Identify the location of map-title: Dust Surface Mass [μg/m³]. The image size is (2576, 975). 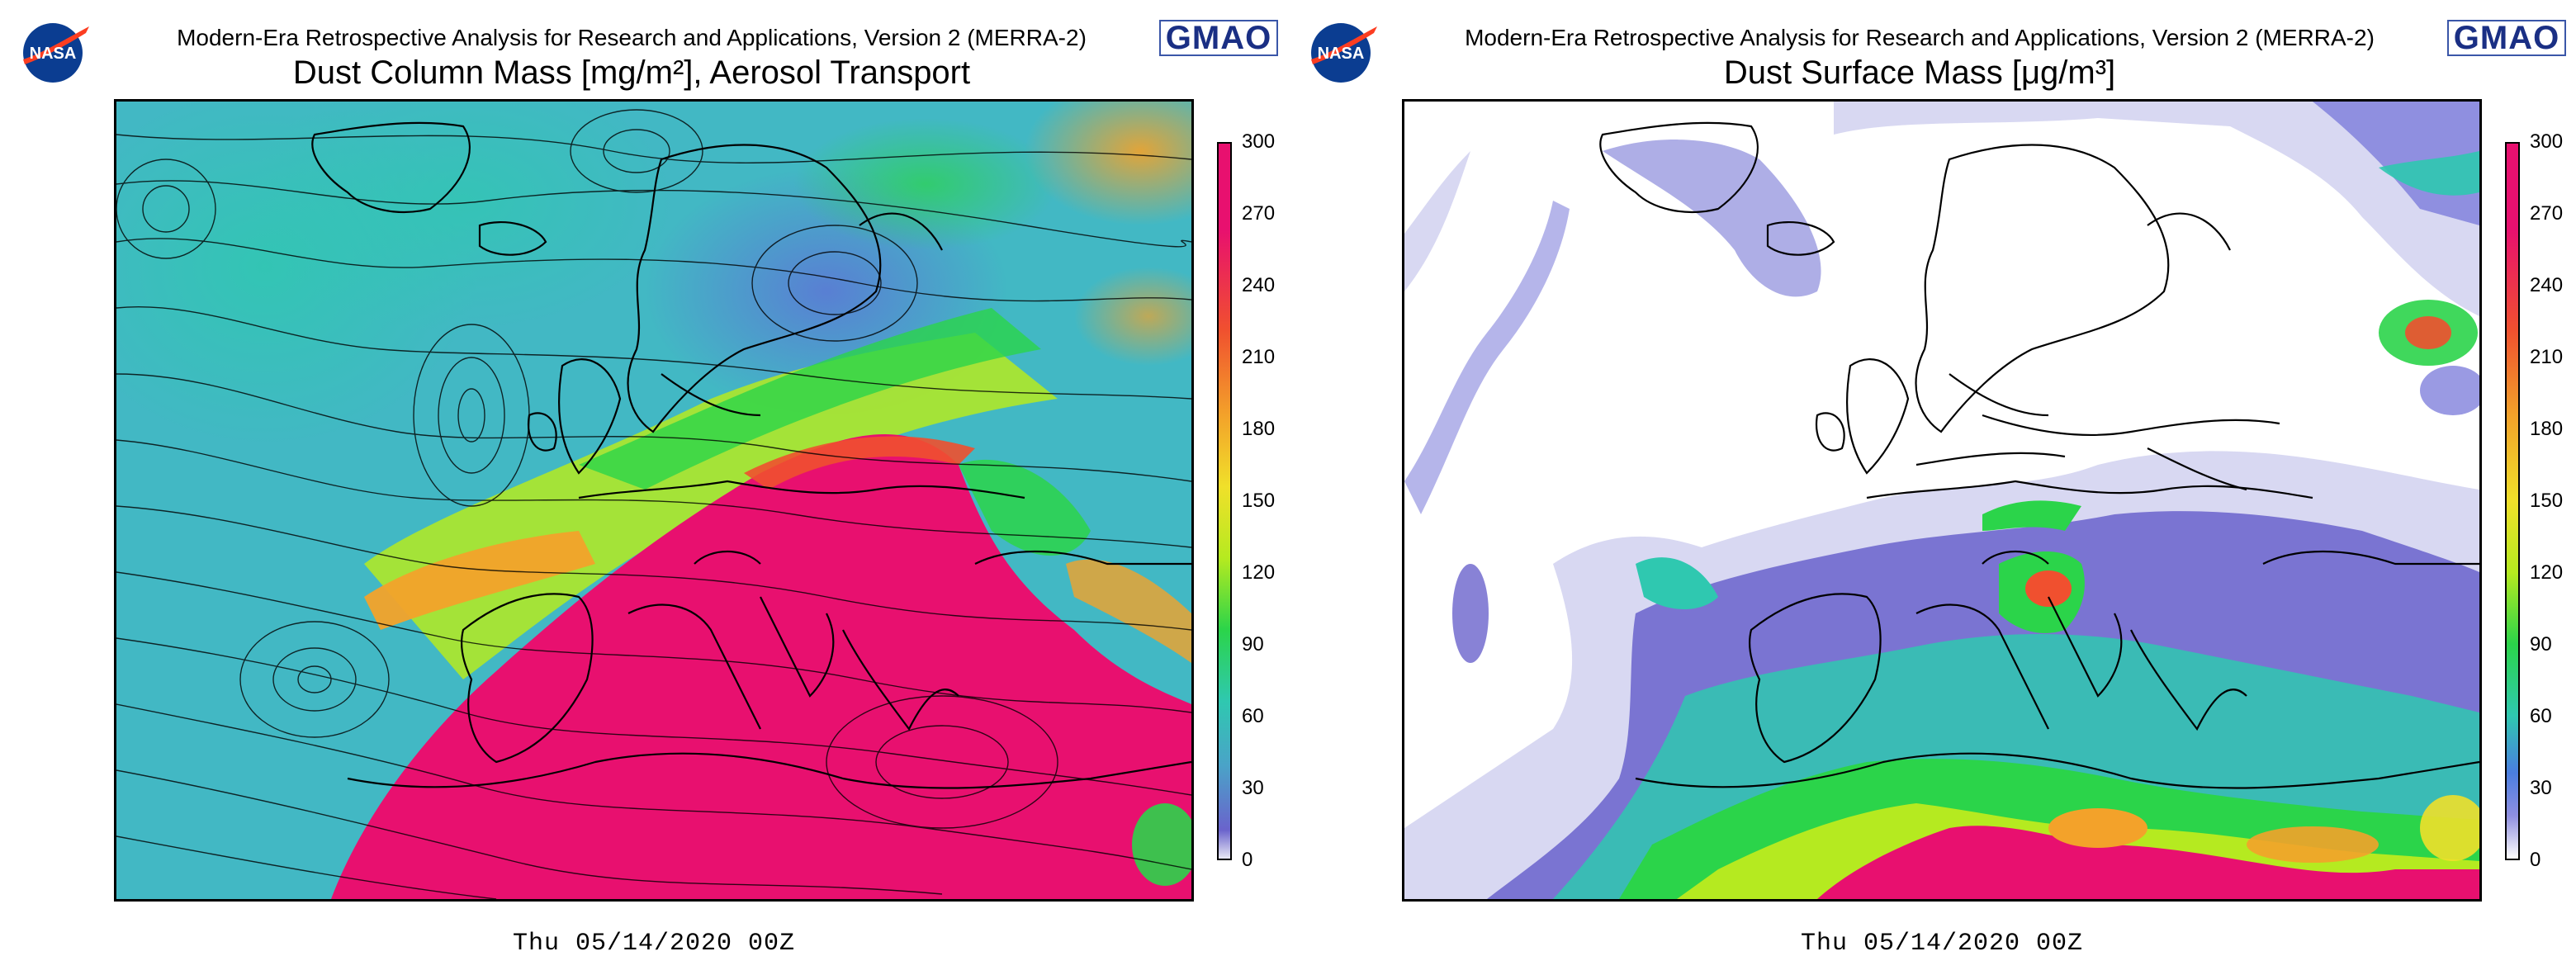
(1919, 72).